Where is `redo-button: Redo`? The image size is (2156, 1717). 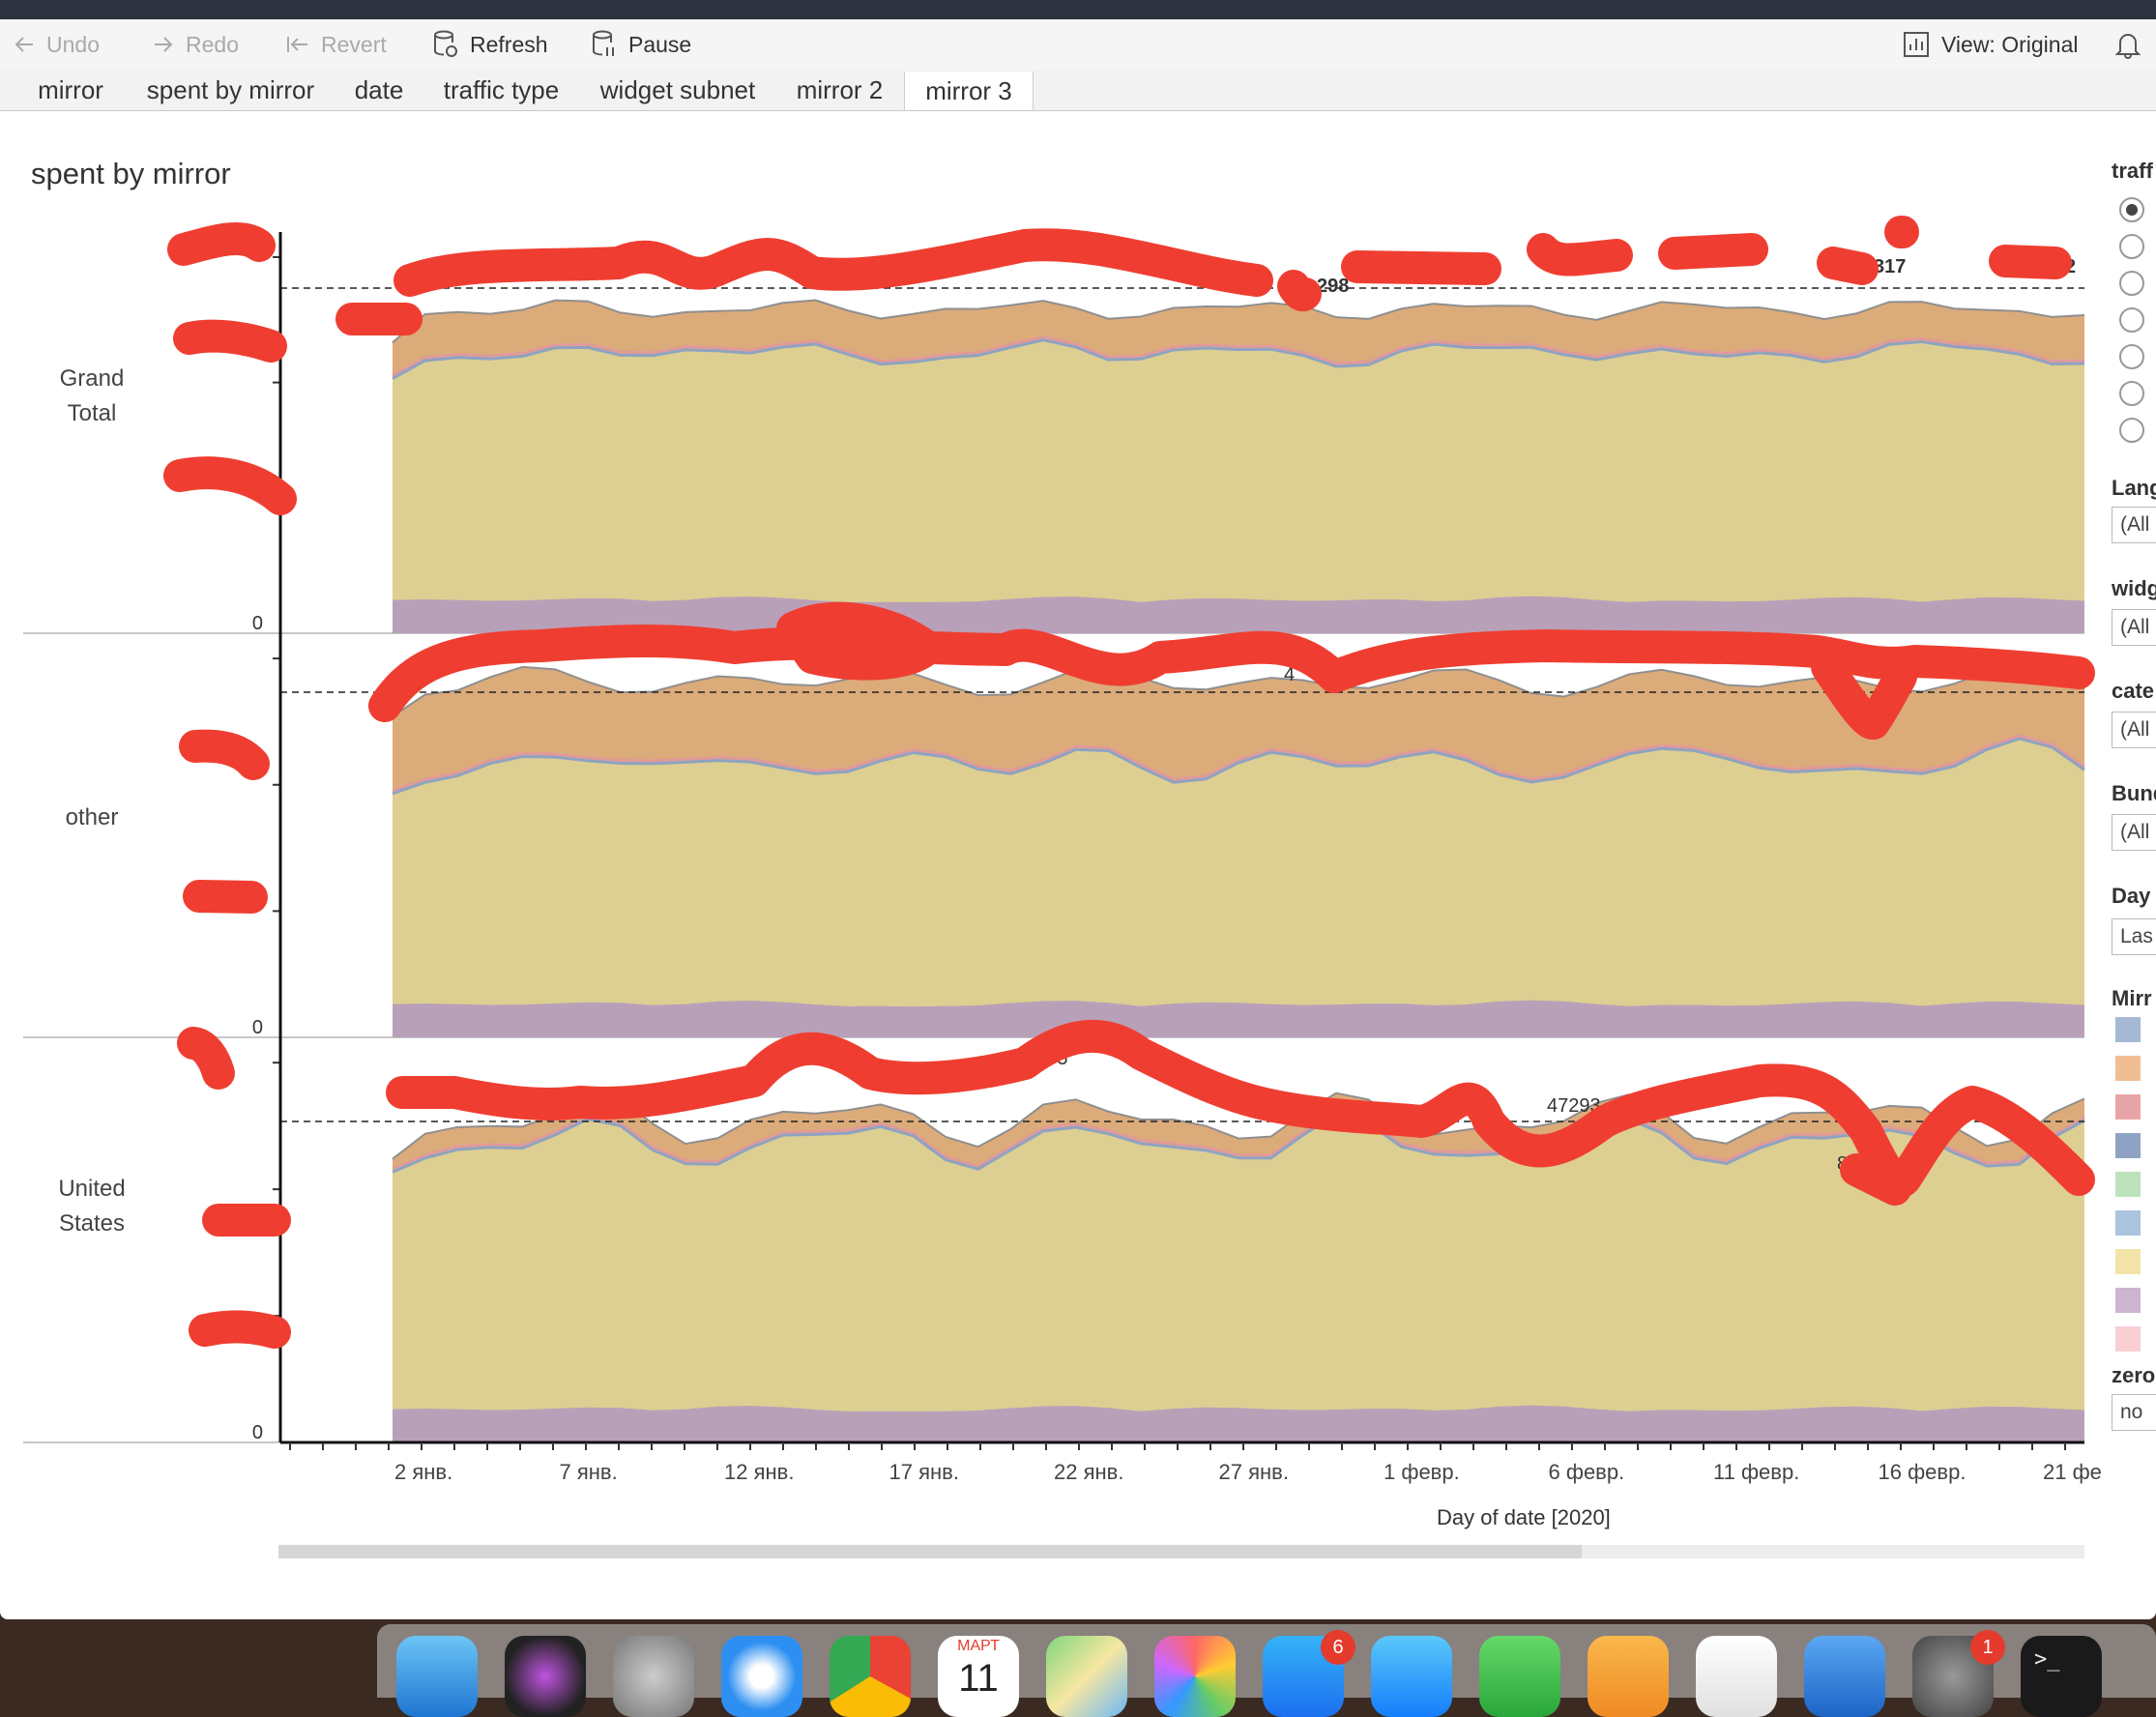 redo-button: Redo is located at coordinates (196, 44).